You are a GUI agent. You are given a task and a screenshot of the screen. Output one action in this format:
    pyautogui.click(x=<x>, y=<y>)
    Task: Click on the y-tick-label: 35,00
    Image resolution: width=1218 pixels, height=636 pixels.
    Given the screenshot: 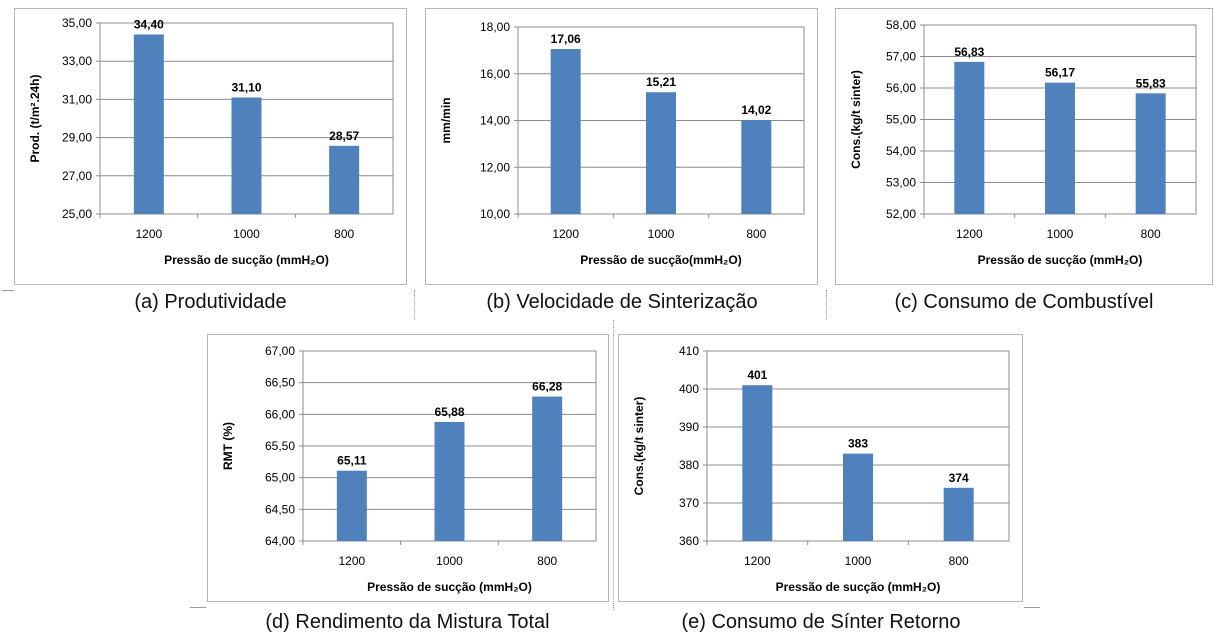 What is the action you would take?
    pyautogui.click(x=77, y=23)
    